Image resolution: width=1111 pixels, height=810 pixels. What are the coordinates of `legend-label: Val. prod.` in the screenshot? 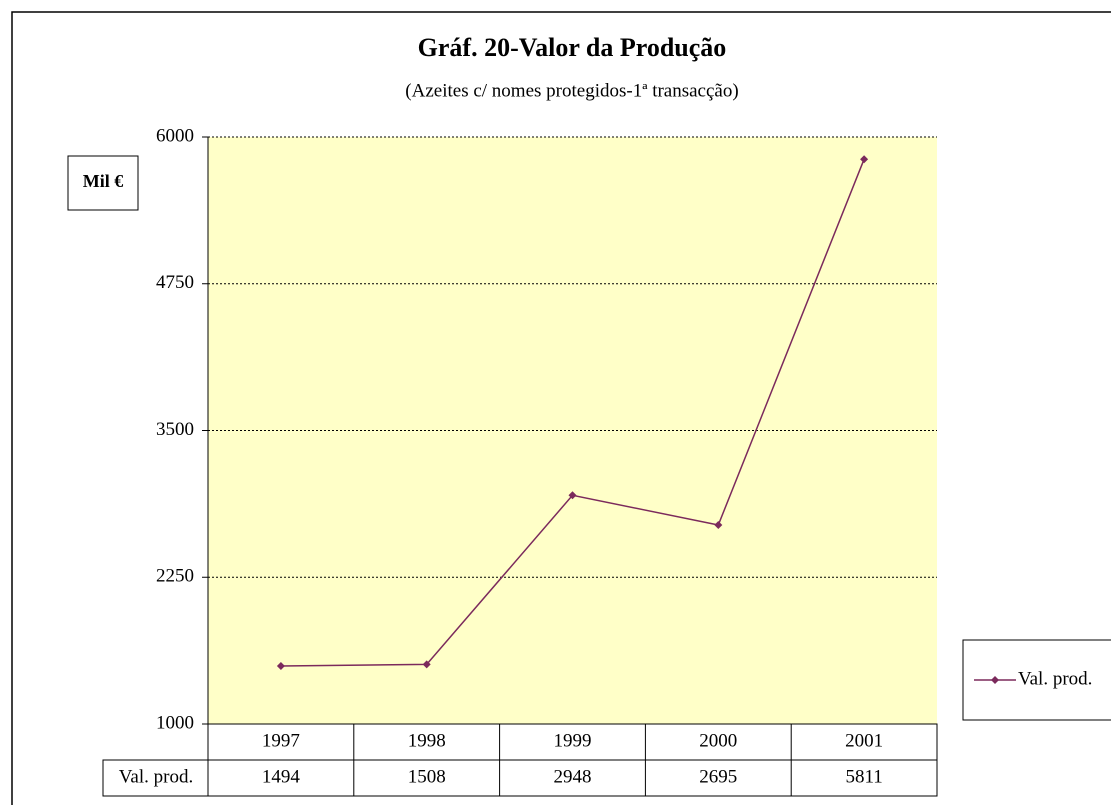 It's located at (1055, 678).